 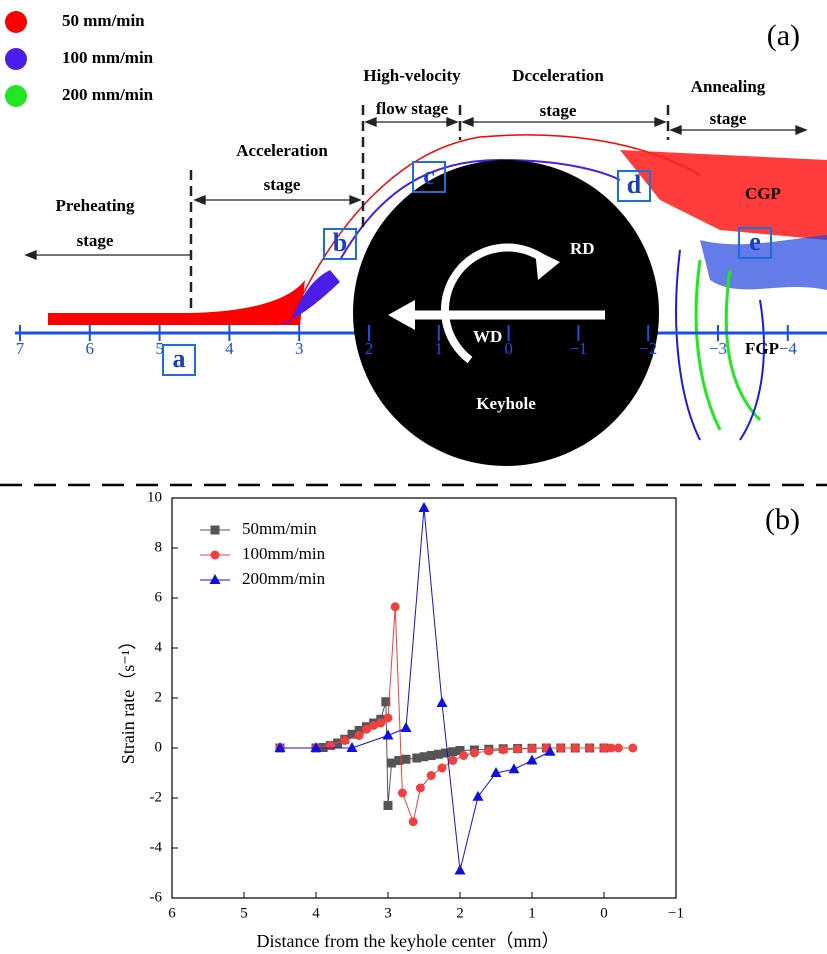 What do you see at coordinates (460, 913) in the screenshot?
I see `x-tick-label: 2` at bounding box center [460, 913].